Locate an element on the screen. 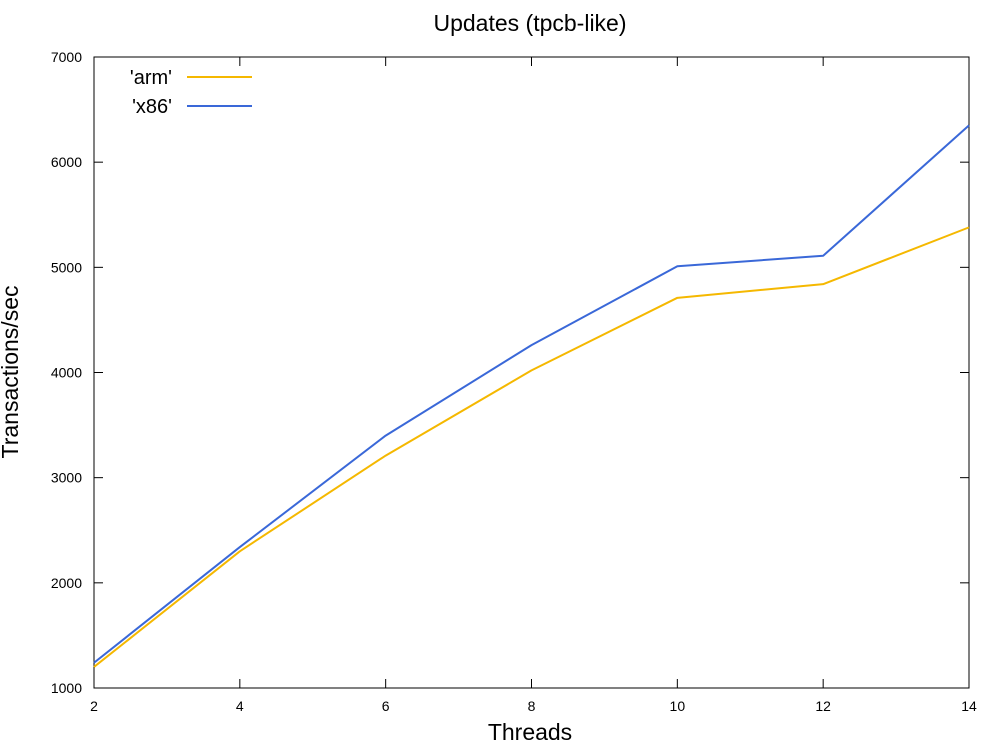  y-tick-label: 5000 is located at coordinates (66, 267).